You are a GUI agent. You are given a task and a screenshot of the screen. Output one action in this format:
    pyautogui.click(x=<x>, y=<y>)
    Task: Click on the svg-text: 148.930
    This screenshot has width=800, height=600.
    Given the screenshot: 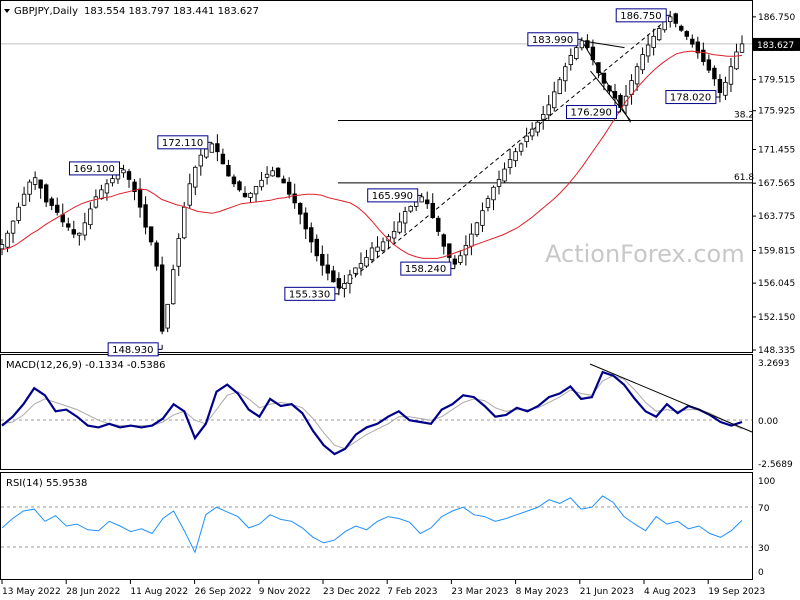 What is the action you would take?
    pyautogui.click(x=132, y=350)
    